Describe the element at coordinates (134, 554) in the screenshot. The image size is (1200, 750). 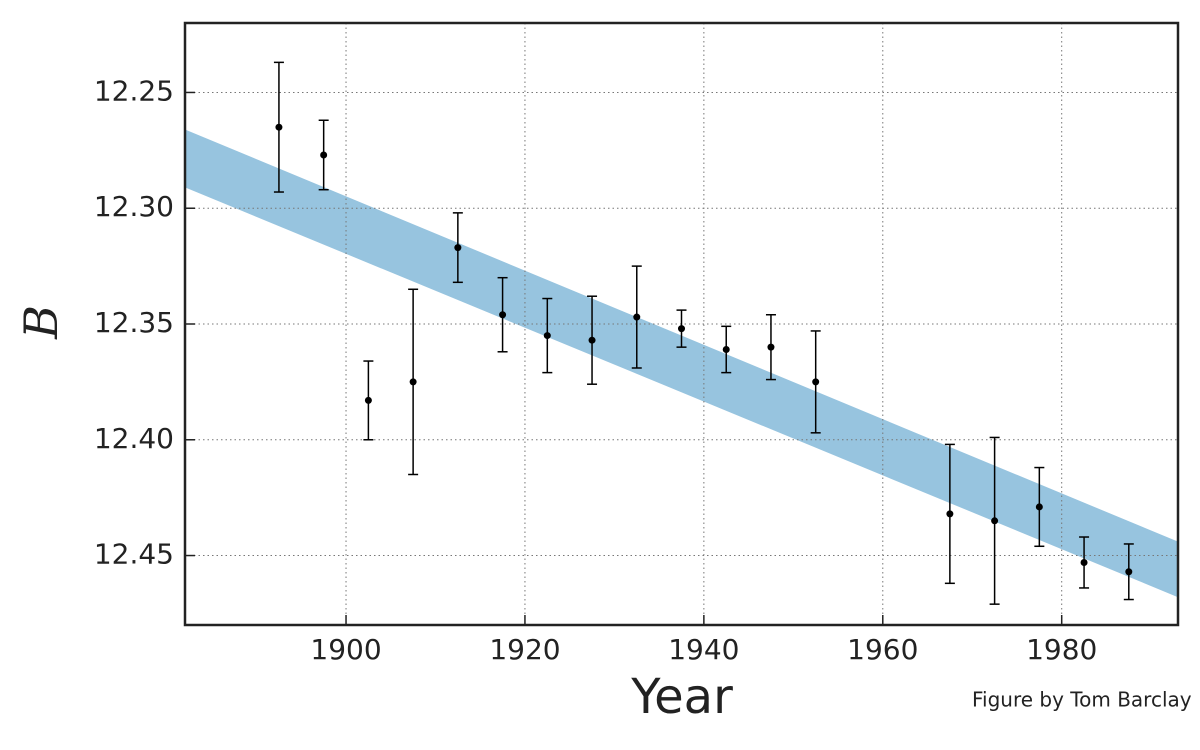
I see `y-tick-label: 12.45` at that location.